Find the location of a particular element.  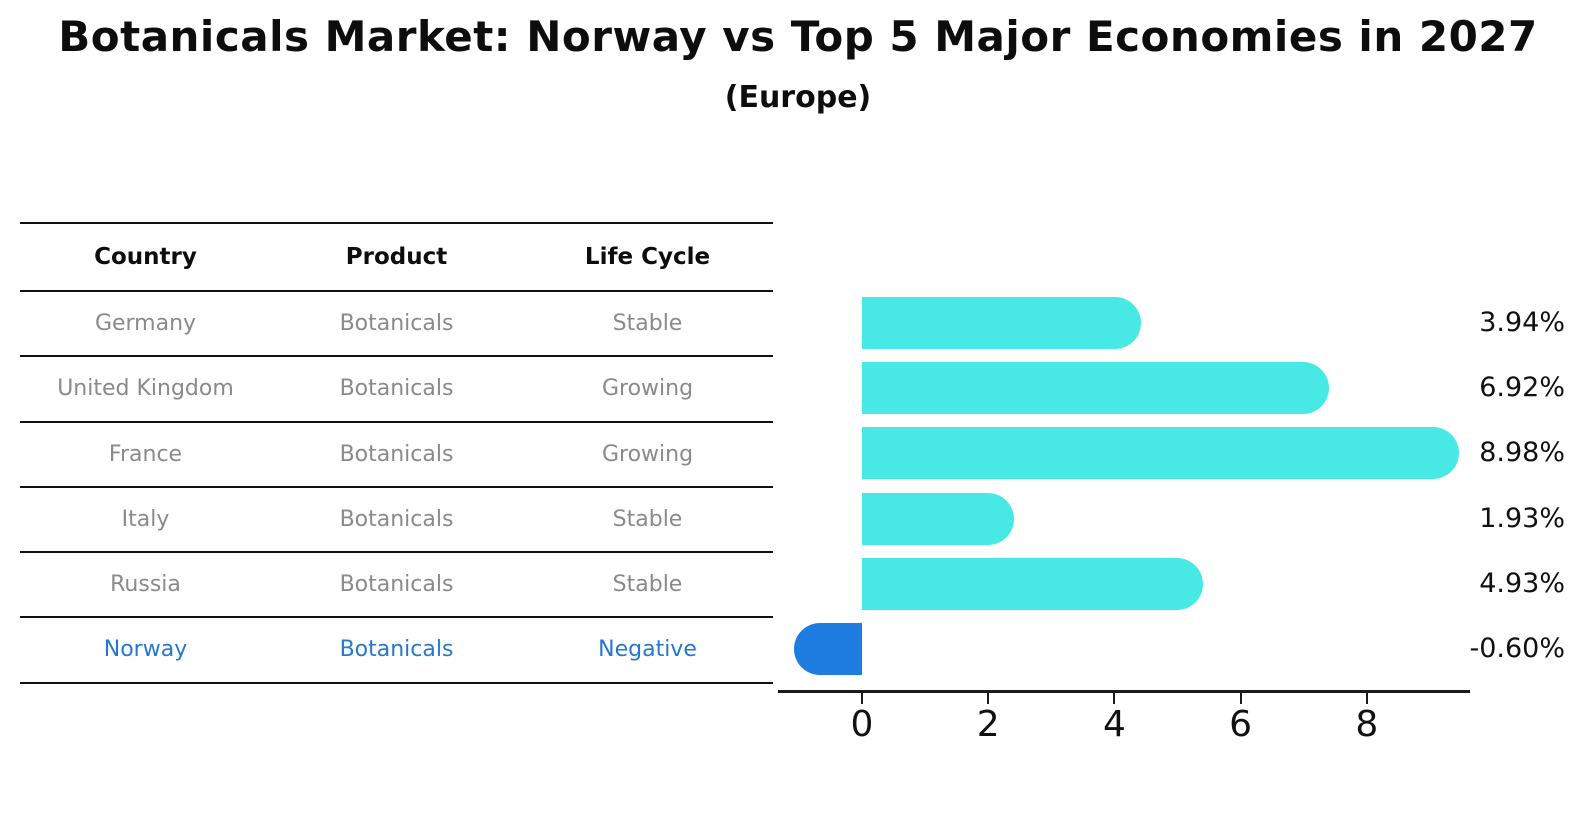

table-row: Russia Botanicals Stable is located at coordinates (396, 586).